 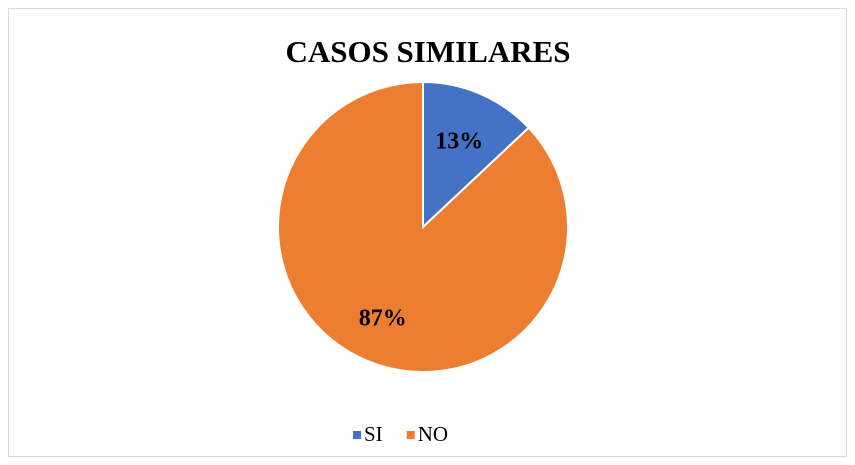 I want to click on legend-label: SI, so click(x=373, y=434).